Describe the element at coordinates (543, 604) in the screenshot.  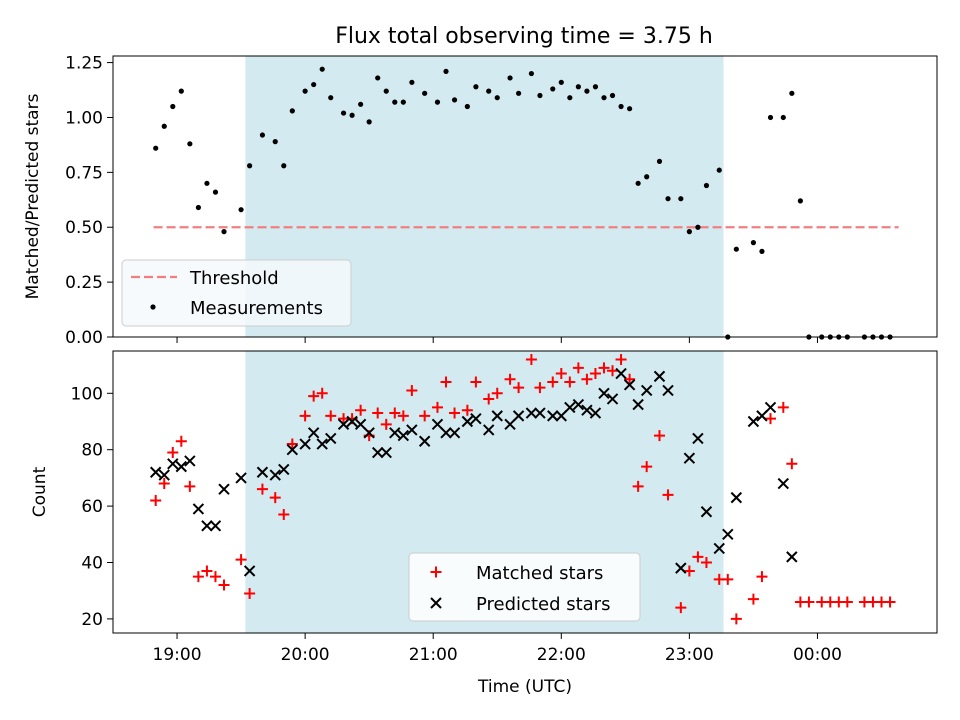
I see `legend-predicted-label: Predicted stars` at that location.